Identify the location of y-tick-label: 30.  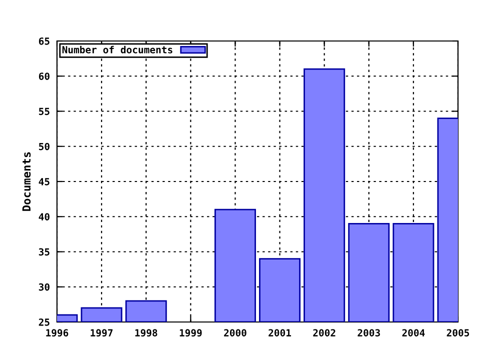
(44, 287).